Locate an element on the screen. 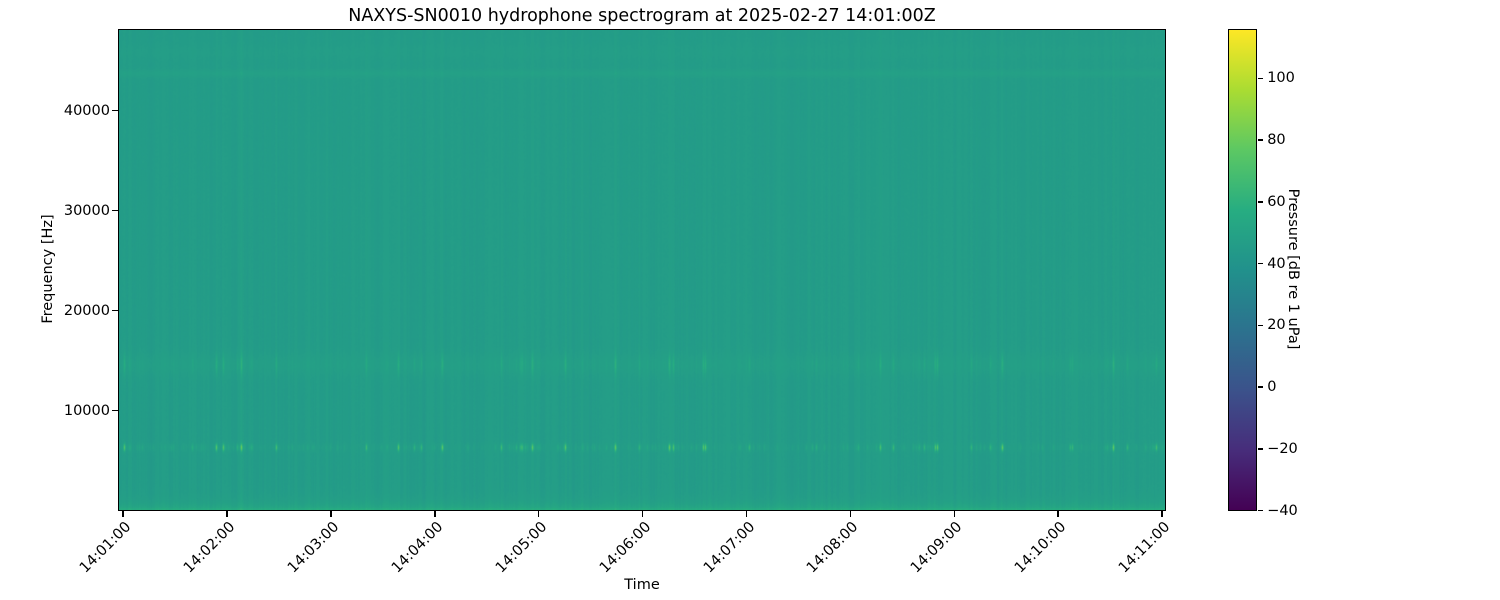  x-axis-label: Time is located at coordinates (642, 585).